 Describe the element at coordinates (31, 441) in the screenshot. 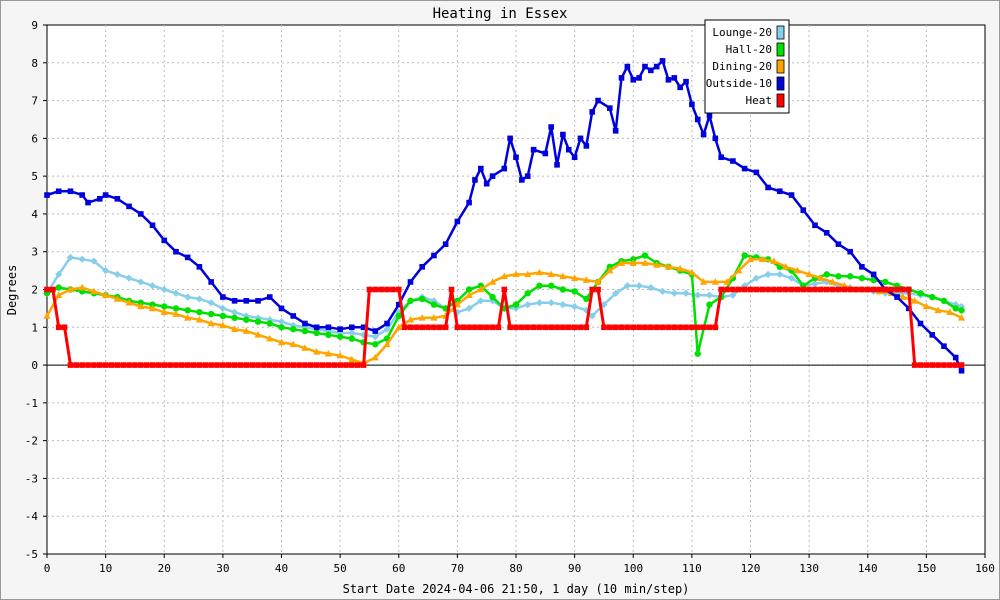

I see `y-tick-label: -2` at that location.